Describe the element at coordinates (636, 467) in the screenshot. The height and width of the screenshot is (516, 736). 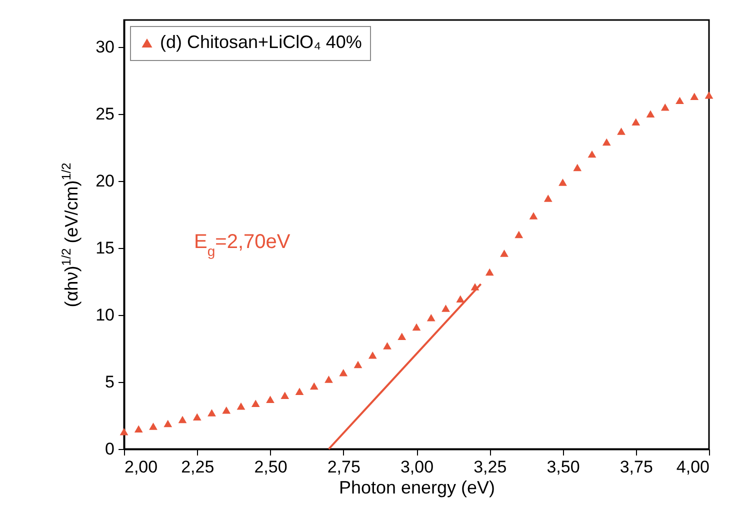
I see `x-tick-label: 3,75` at that location.